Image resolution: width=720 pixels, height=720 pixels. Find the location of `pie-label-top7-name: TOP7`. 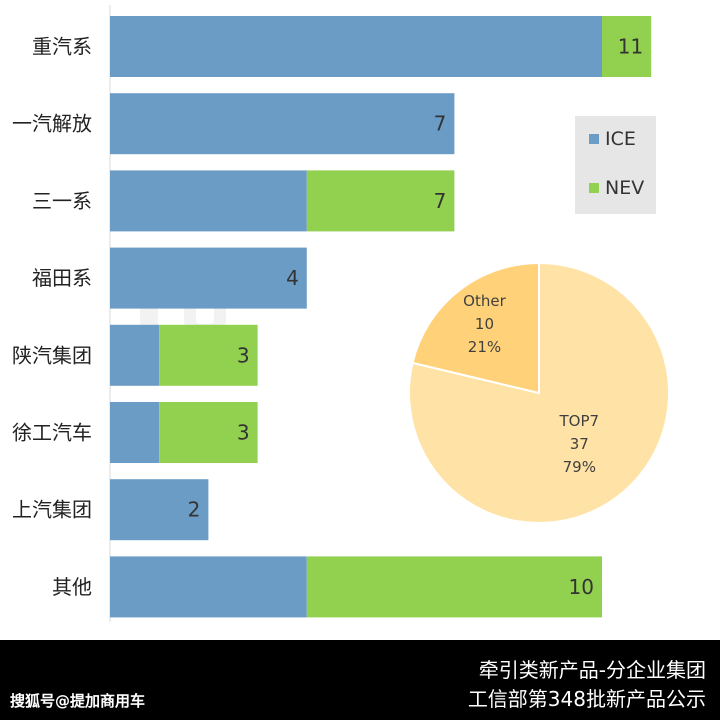

pie-label-top7-name: TOP7 is located at coordinates (579, 421).